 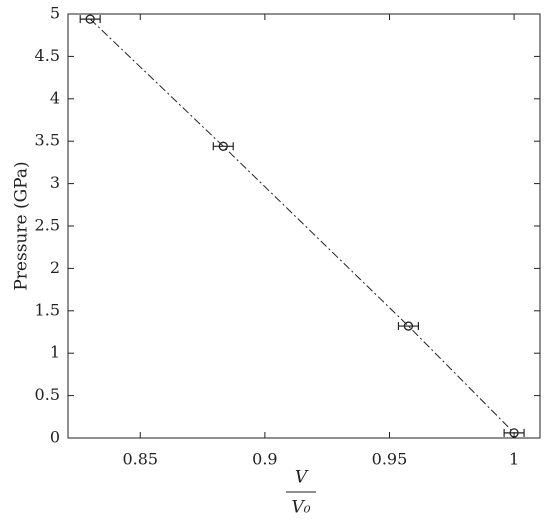 I want to click on y-tick-label: 2, so click(x=55, y=267).